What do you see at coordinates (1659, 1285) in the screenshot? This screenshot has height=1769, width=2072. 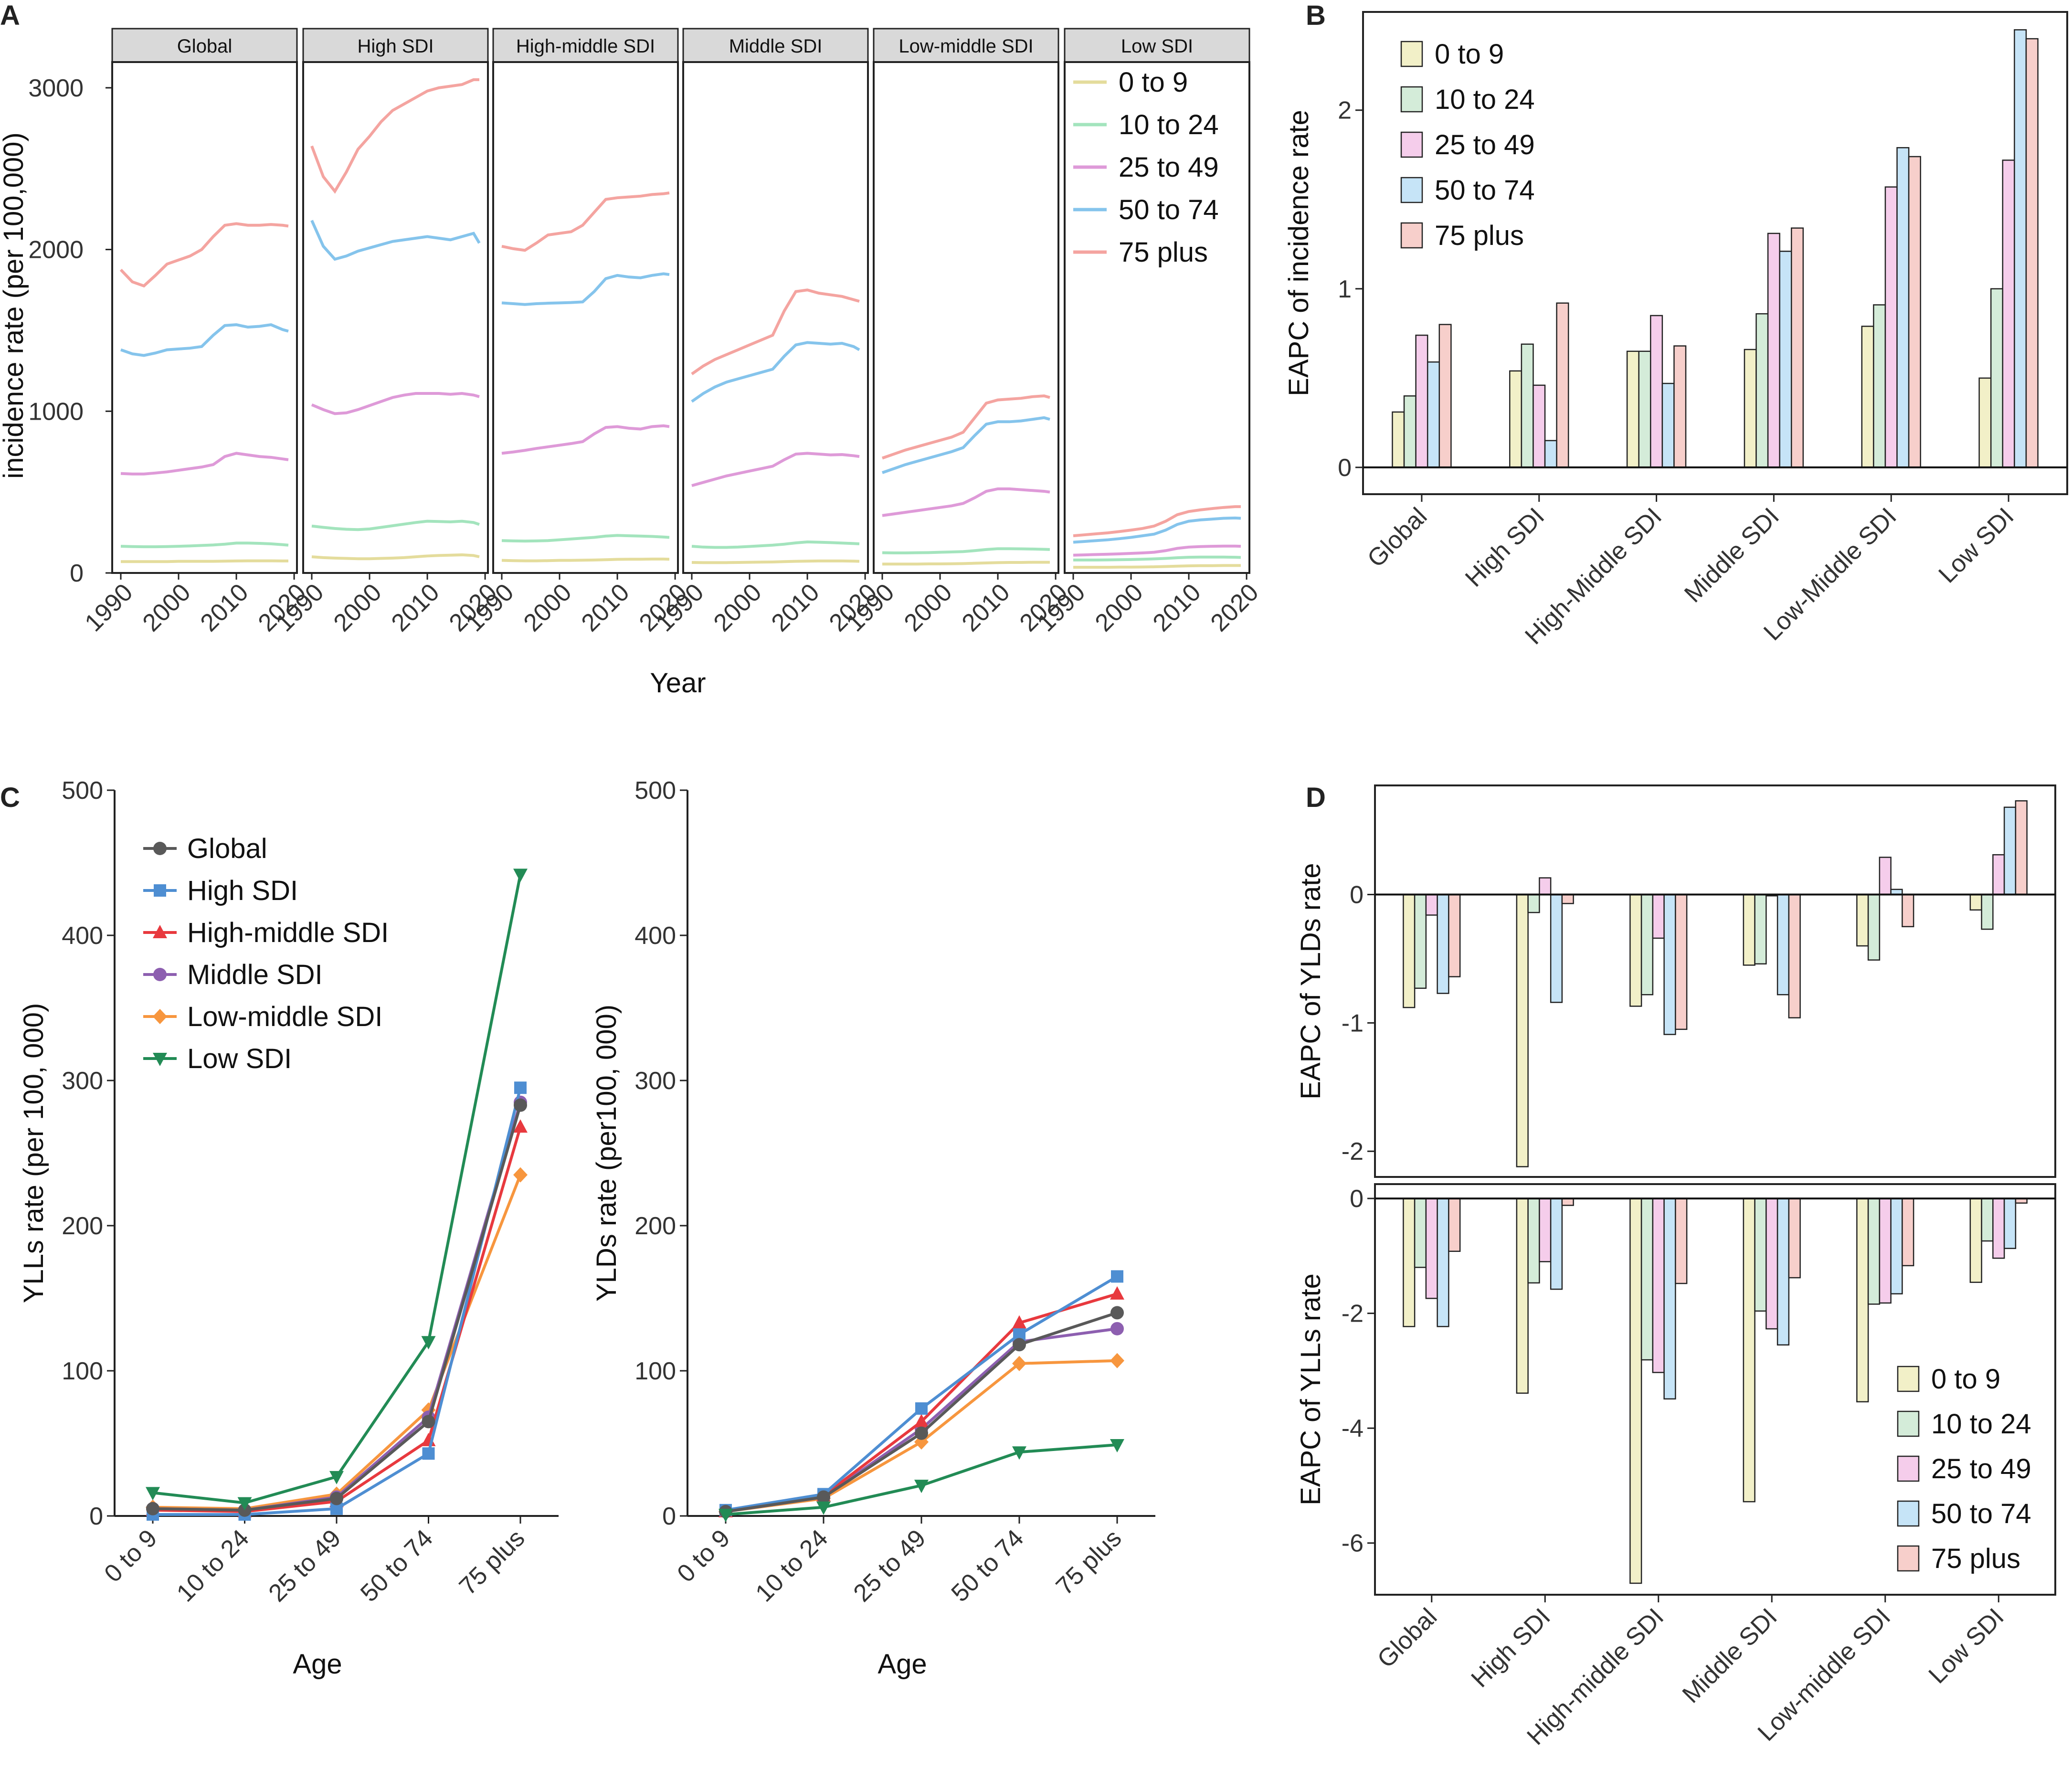 I see `bar-25-to-49-high-middle-sdi` at bounding box center [1659, 1285].